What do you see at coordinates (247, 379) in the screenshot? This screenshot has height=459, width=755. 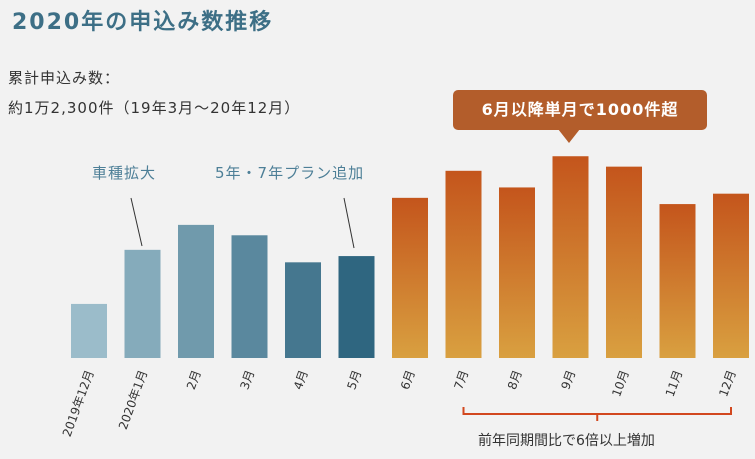 I see `x-tick-label: 3月` at bounding box center [247, 379].